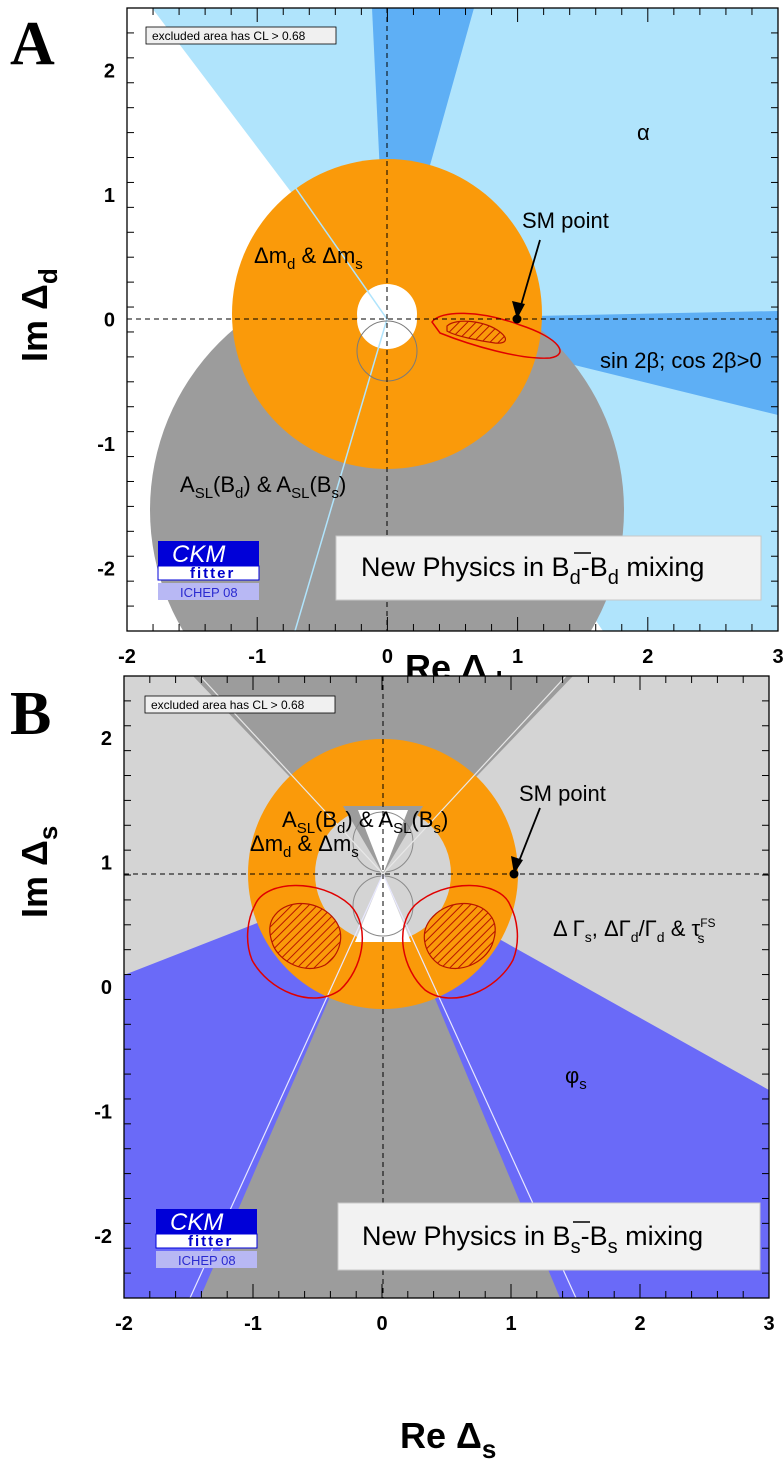 Image resolution: width=784 pixels, height=1473 pixels. Describe the element at coordinates (576, 1078) in the screenshot. I see `phi-label: φs` at that location.